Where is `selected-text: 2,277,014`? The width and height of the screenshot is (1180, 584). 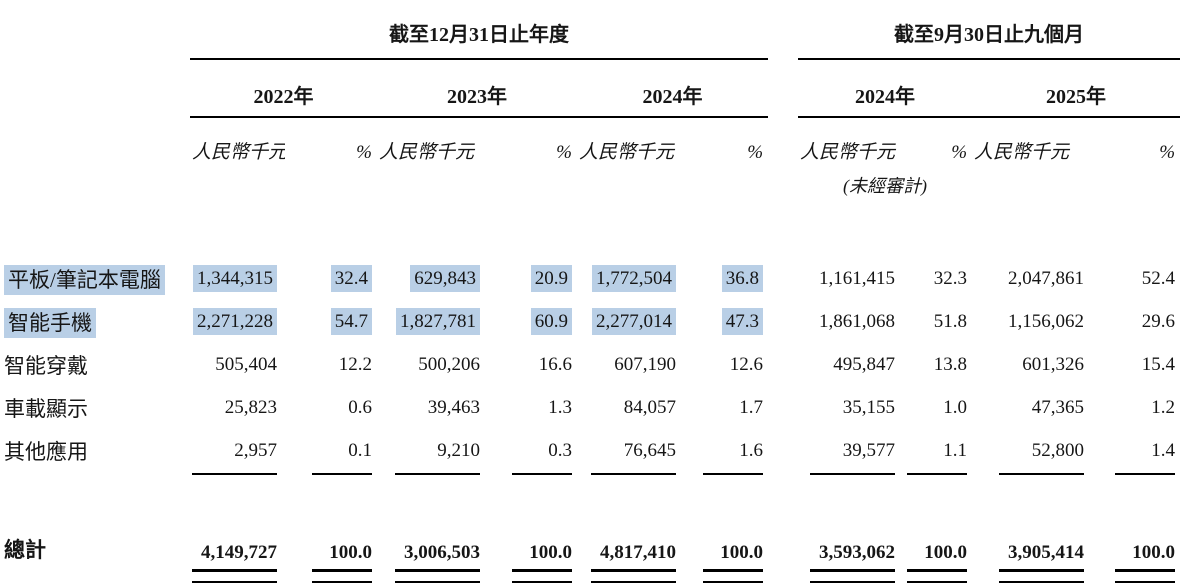 selected-text: 2,277,014 is located at coordinates (634, 321).